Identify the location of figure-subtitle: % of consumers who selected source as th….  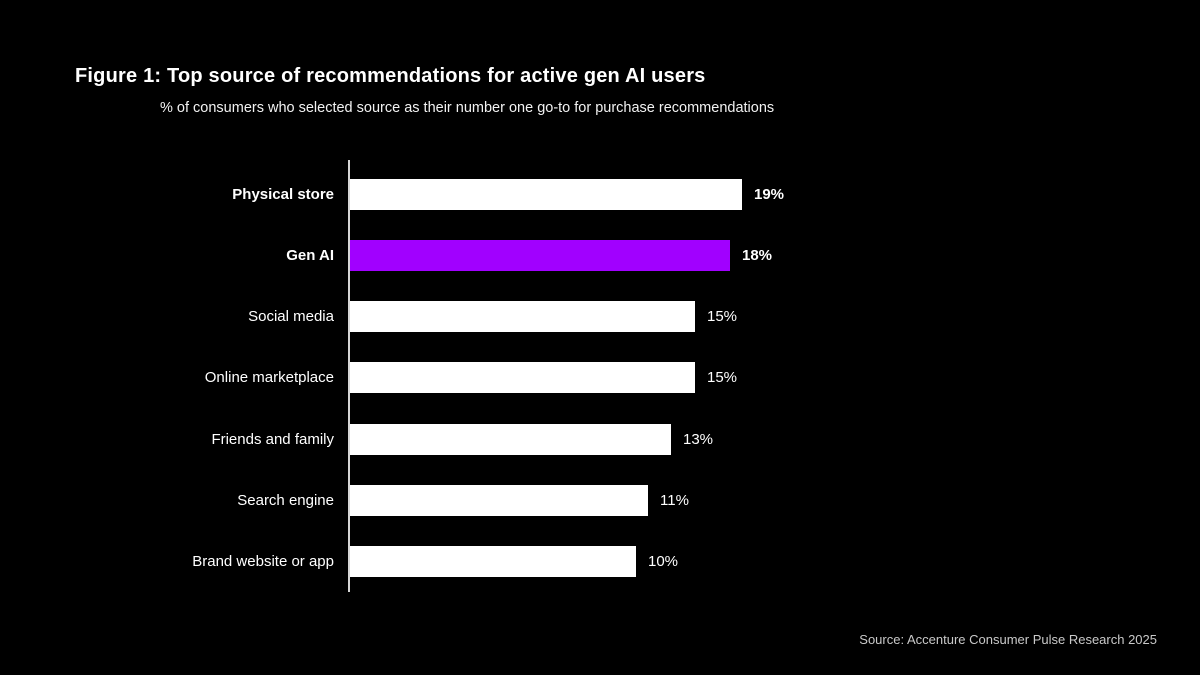
(467, 108).